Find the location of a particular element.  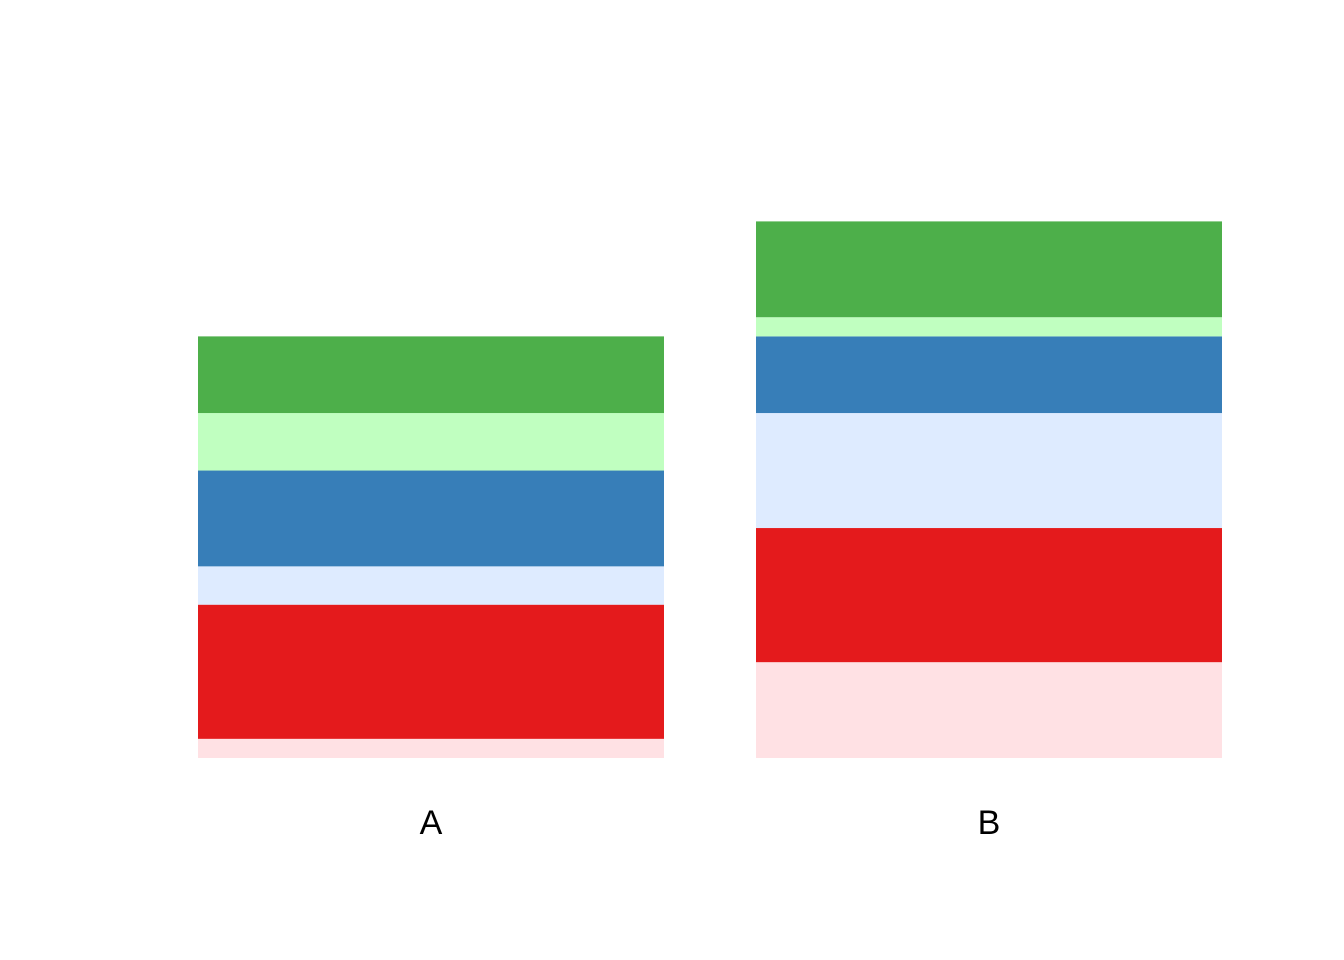

category-labels: A B is located at coordinates (710, 823).